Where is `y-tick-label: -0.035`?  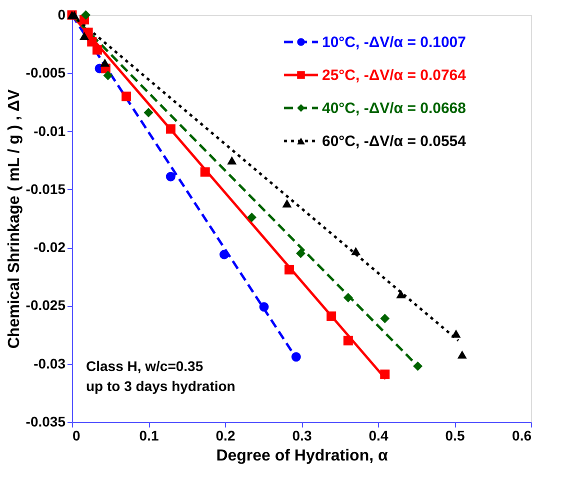 y-tick-label: -0.035 is located at coordinates (46, 422).